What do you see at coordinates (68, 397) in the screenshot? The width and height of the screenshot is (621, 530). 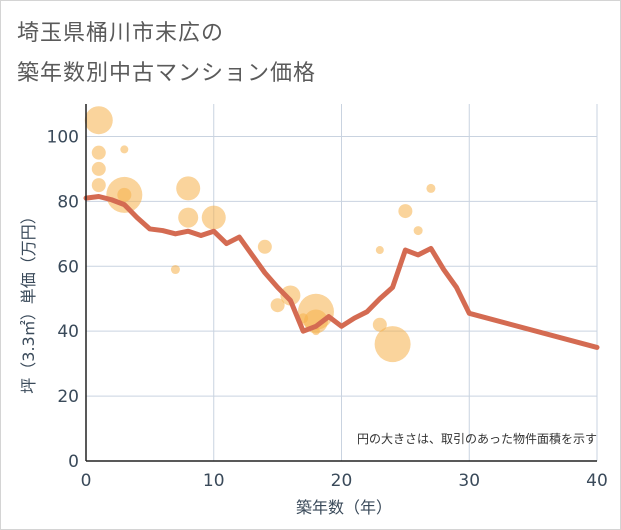 I see `y-tick-label: 20` at bounding box center [68, 397].